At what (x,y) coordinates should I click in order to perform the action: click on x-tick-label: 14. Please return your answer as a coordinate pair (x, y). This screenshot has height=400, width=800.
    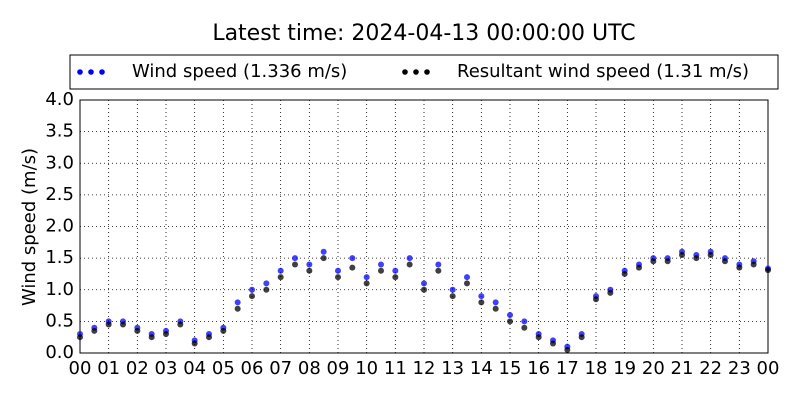
    Looking at the image, I should click on (481, 368).